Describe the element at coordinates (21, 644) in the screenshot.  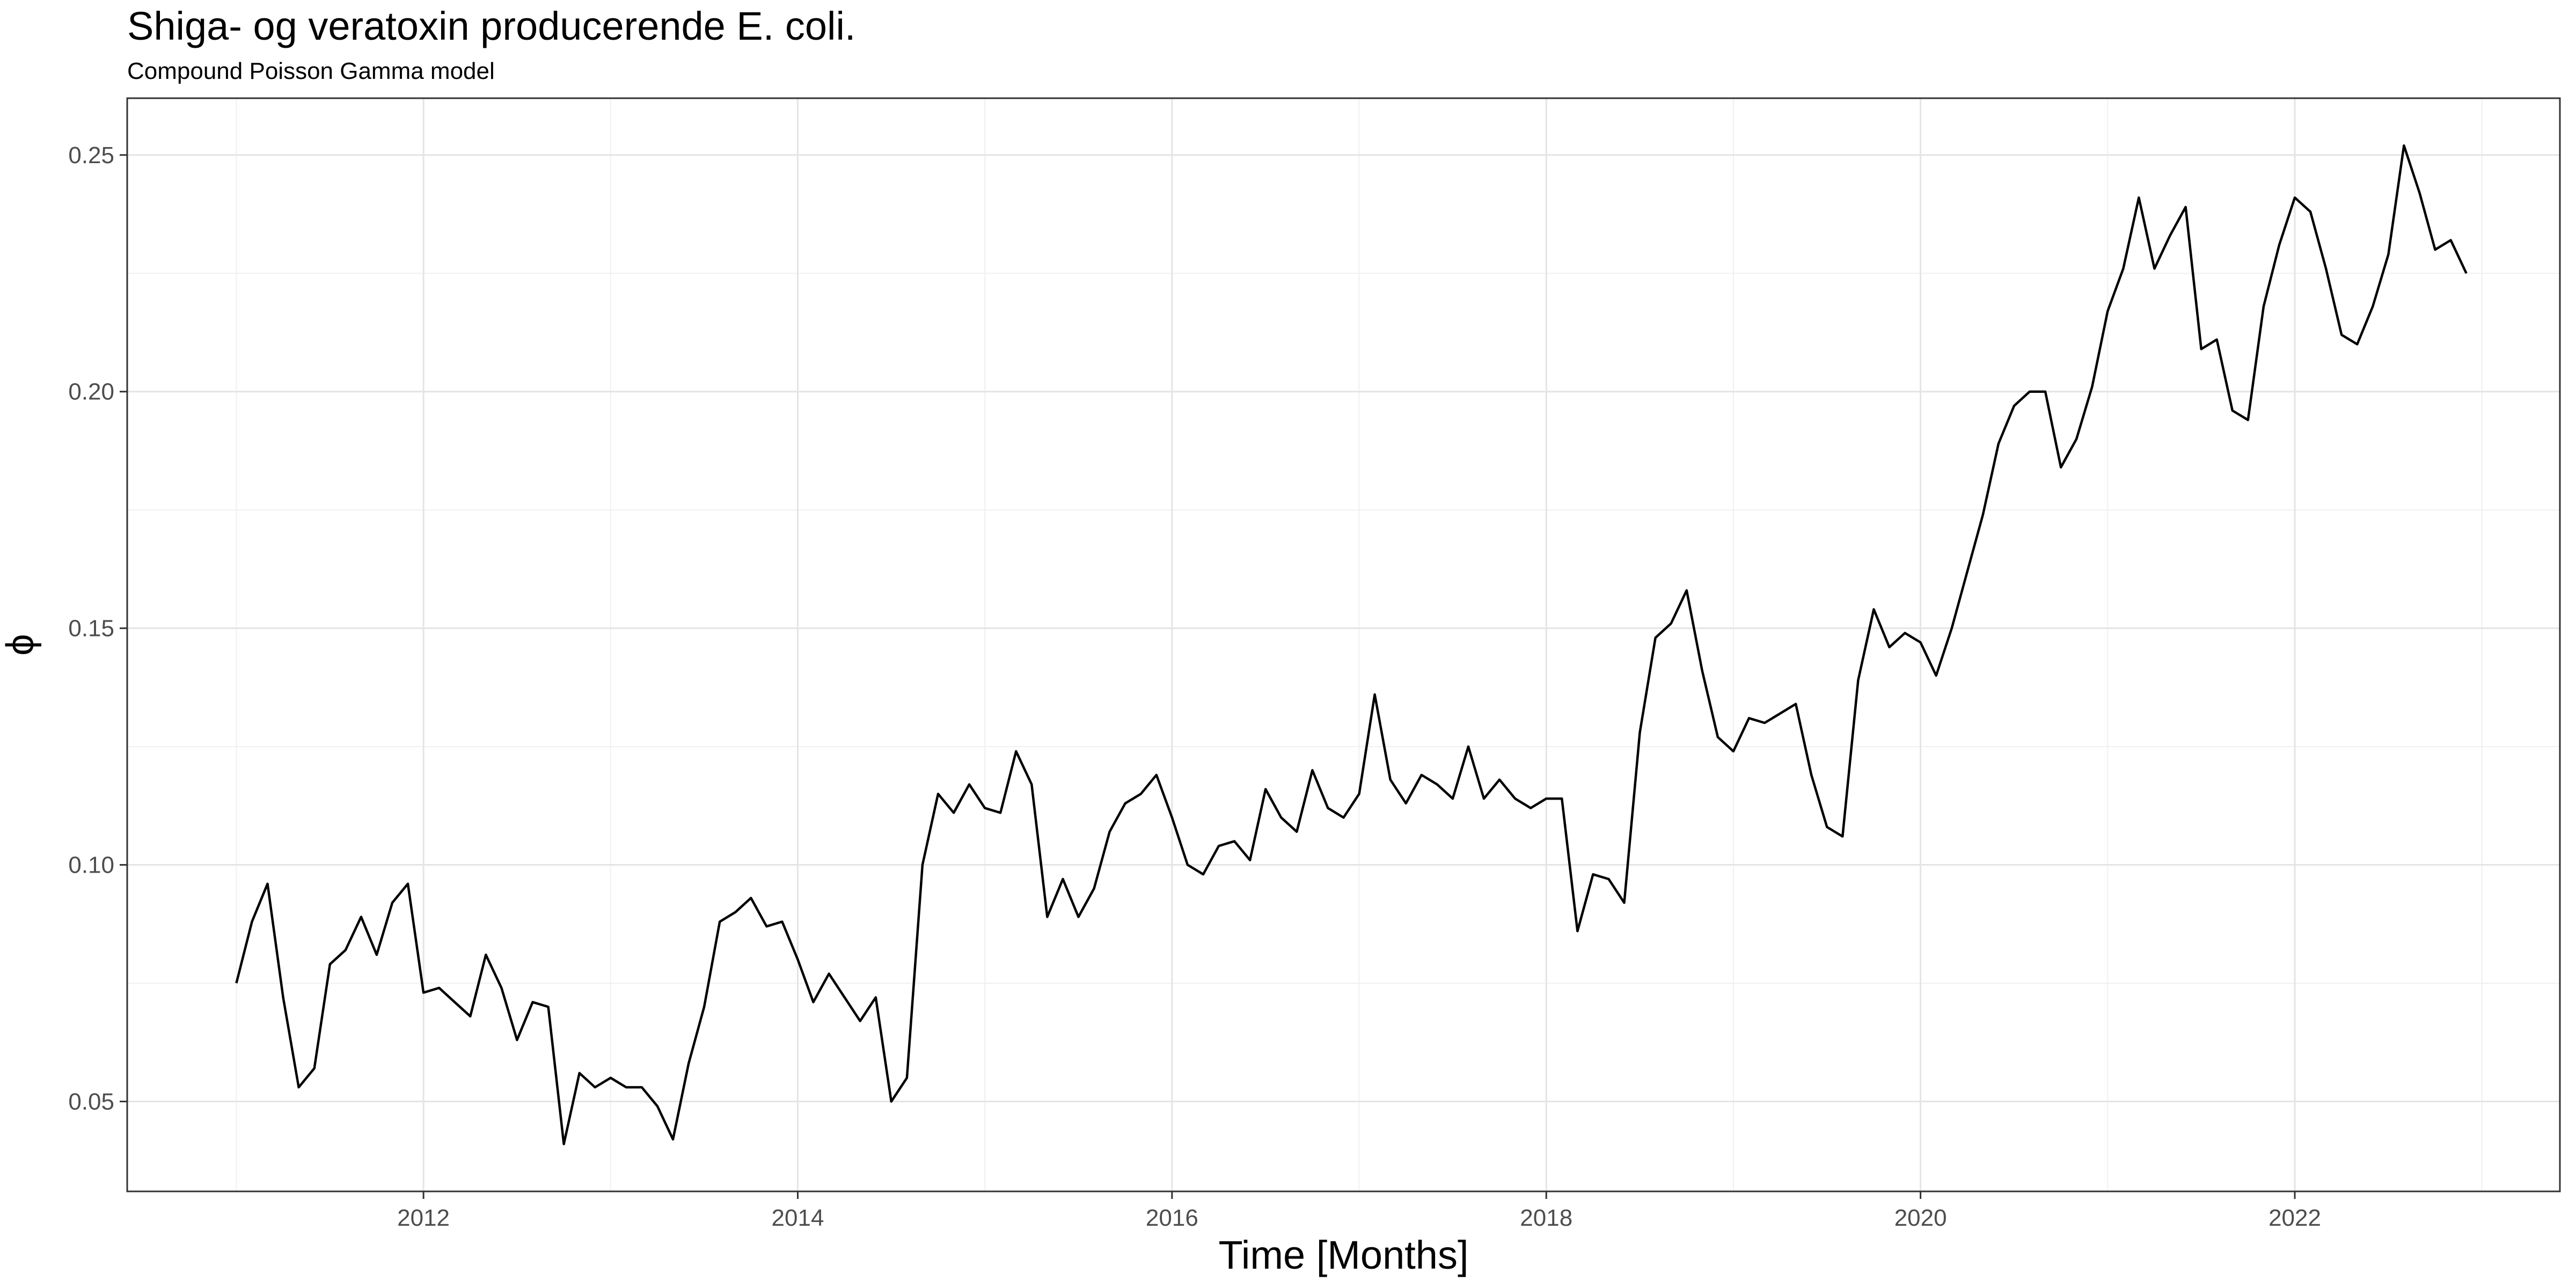
I see `y-axis-title: ϕ` at that location.